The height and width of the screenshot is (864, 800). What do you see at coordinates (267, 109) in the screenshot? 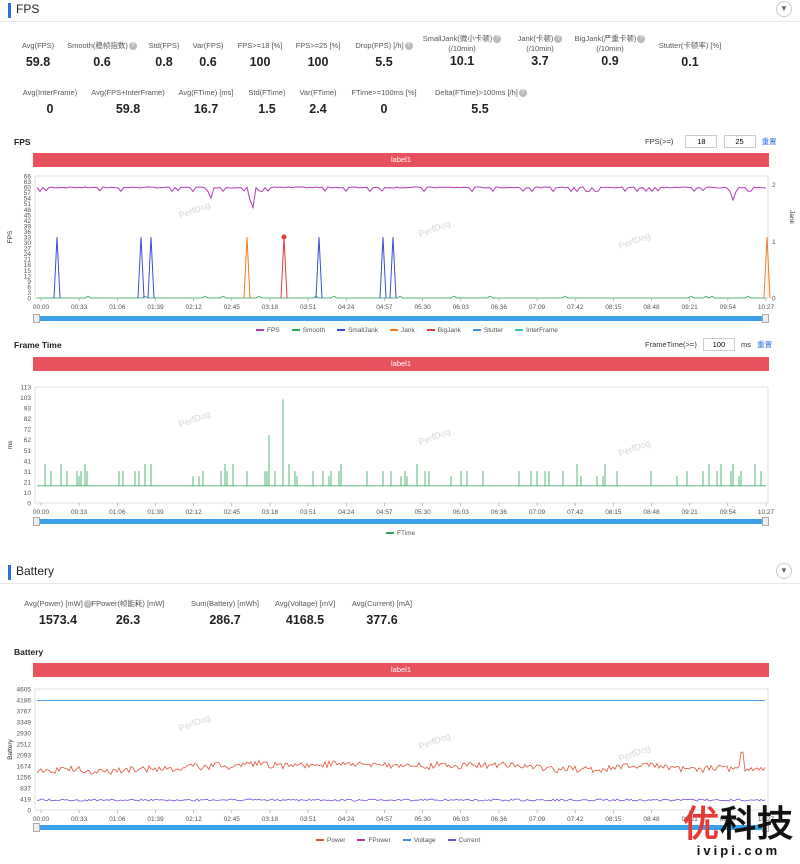
I see `metric-value: 1.5` at bounding box center [267, 109].